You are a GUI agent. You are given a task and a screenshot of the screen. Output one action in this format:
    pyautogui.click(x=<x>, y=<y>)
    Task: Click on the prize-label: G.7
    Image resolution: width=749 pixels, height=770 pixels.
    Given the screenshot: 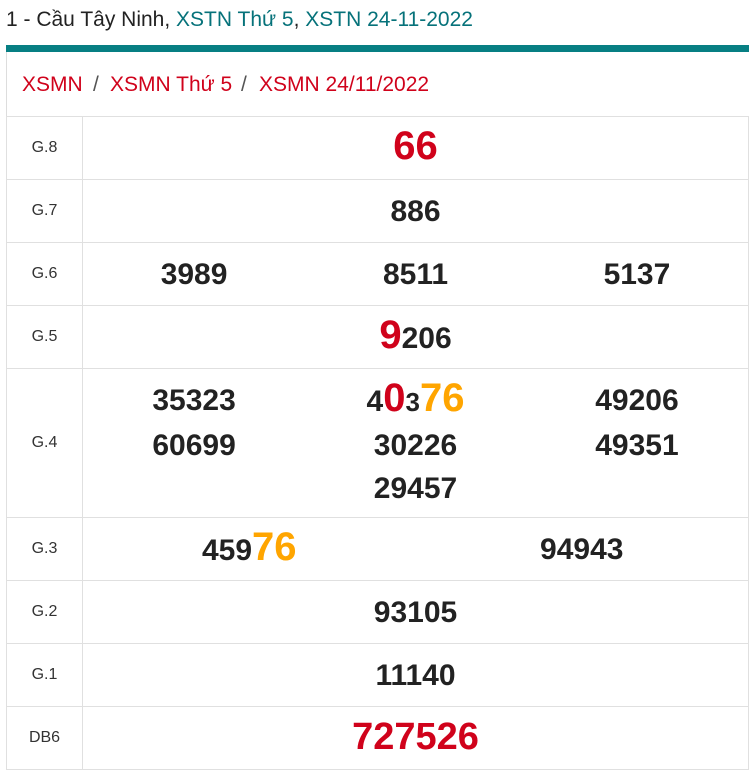 What is the action you would take?
    pyautogui.click(x=44, y=211)
    